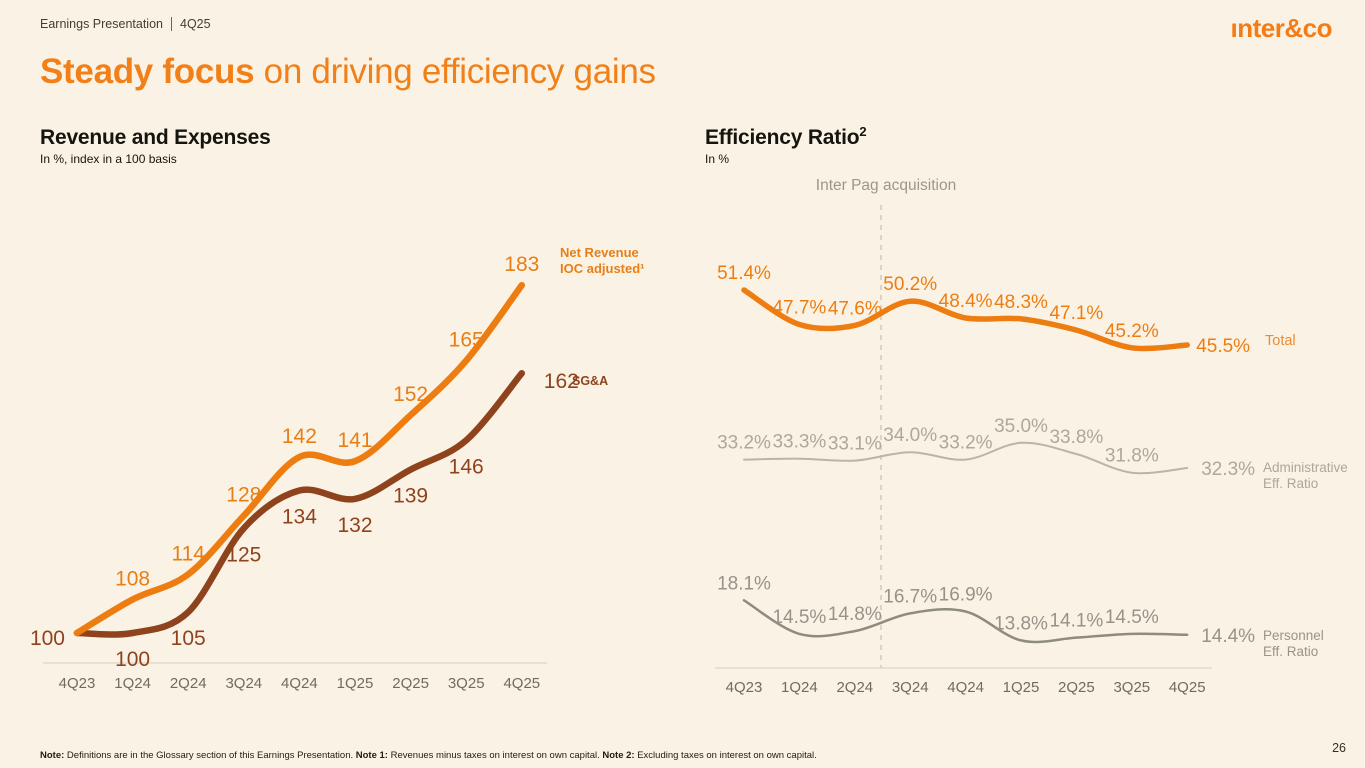 Image resolution: width=1365 pixels, height=768 pixels. I want to click on legend-label: Net Revenue, so click(599, 252).